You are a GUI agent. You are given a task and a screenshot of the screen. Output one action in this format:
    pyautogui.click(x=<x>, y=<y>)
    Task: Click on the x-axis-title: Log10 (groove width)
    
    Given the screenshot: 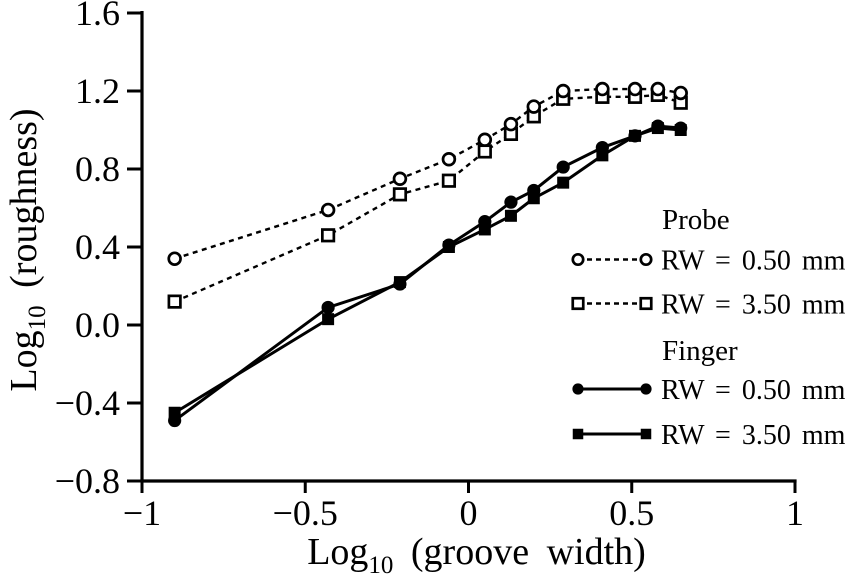 What is the action you would take?
    pyautogui.click(x=476, y=553)
    